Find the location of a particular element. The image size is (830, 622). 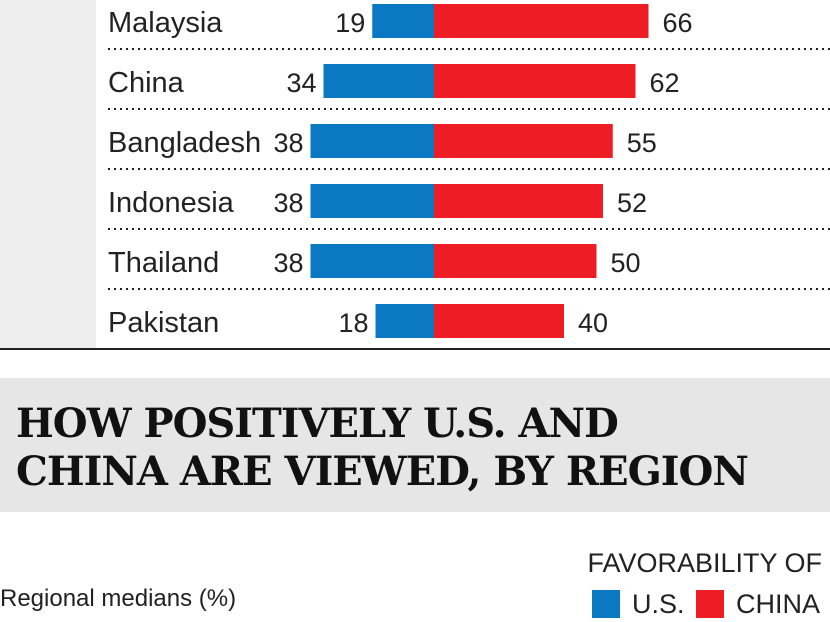

page-title-line-2: CHINA ARE VIEWED, BY REGION is located at coordinates (382, 471).